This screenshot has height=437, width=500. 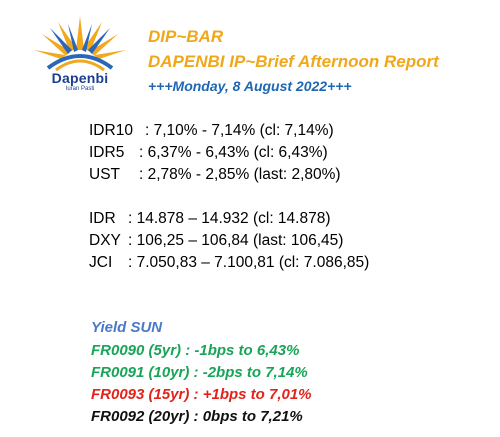 What do you see at coordinates (250, 86) in the screenshot?
I see `report-date: +++Monday, 8 August 2022+++` at bounding box center [250, 86].